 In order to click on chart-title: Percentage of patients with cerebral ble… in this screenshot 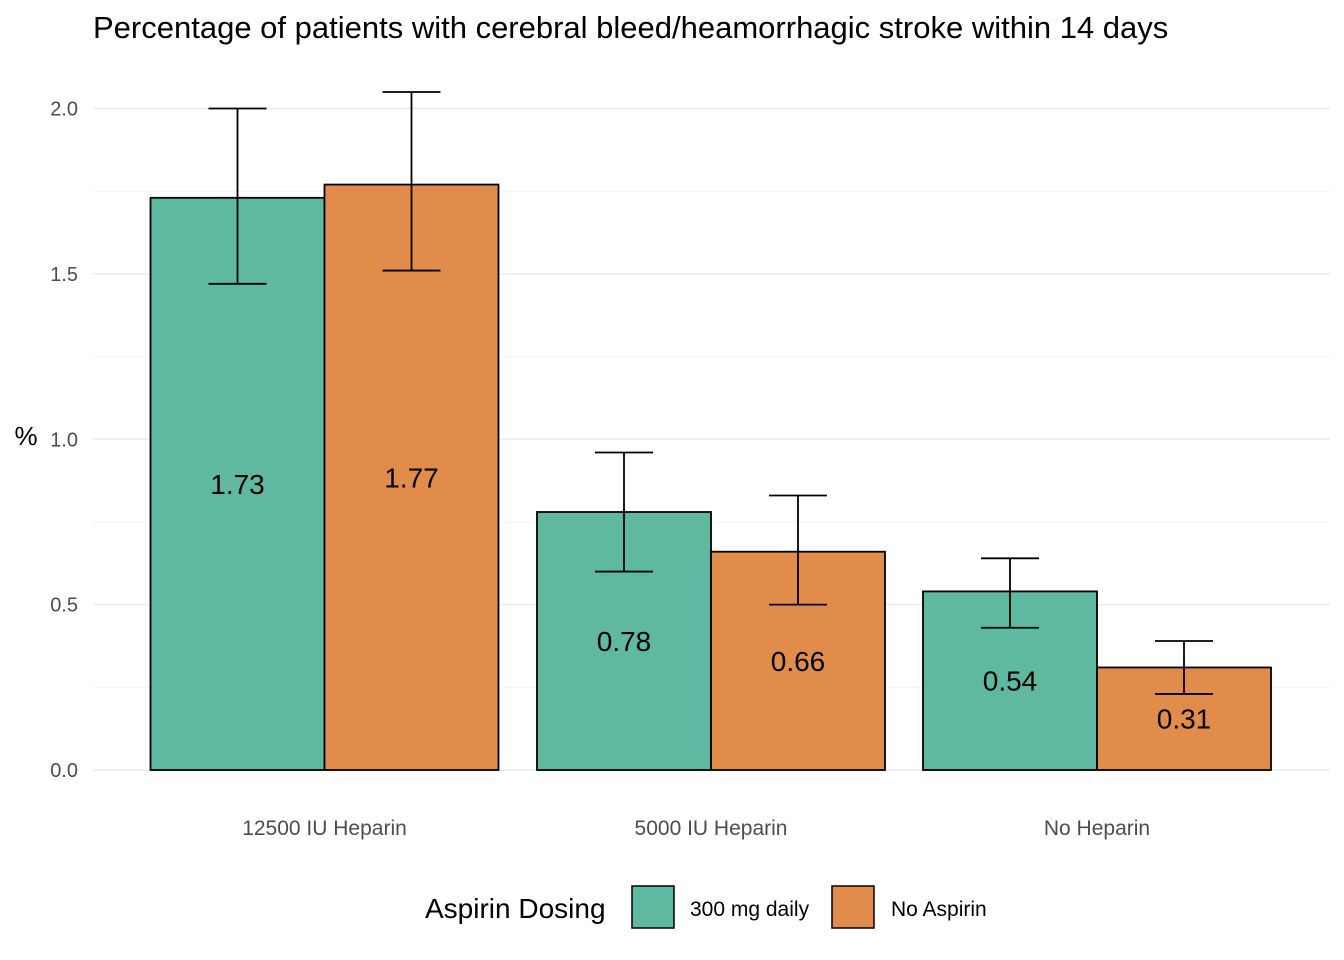, I will do `click(631, 27)`.